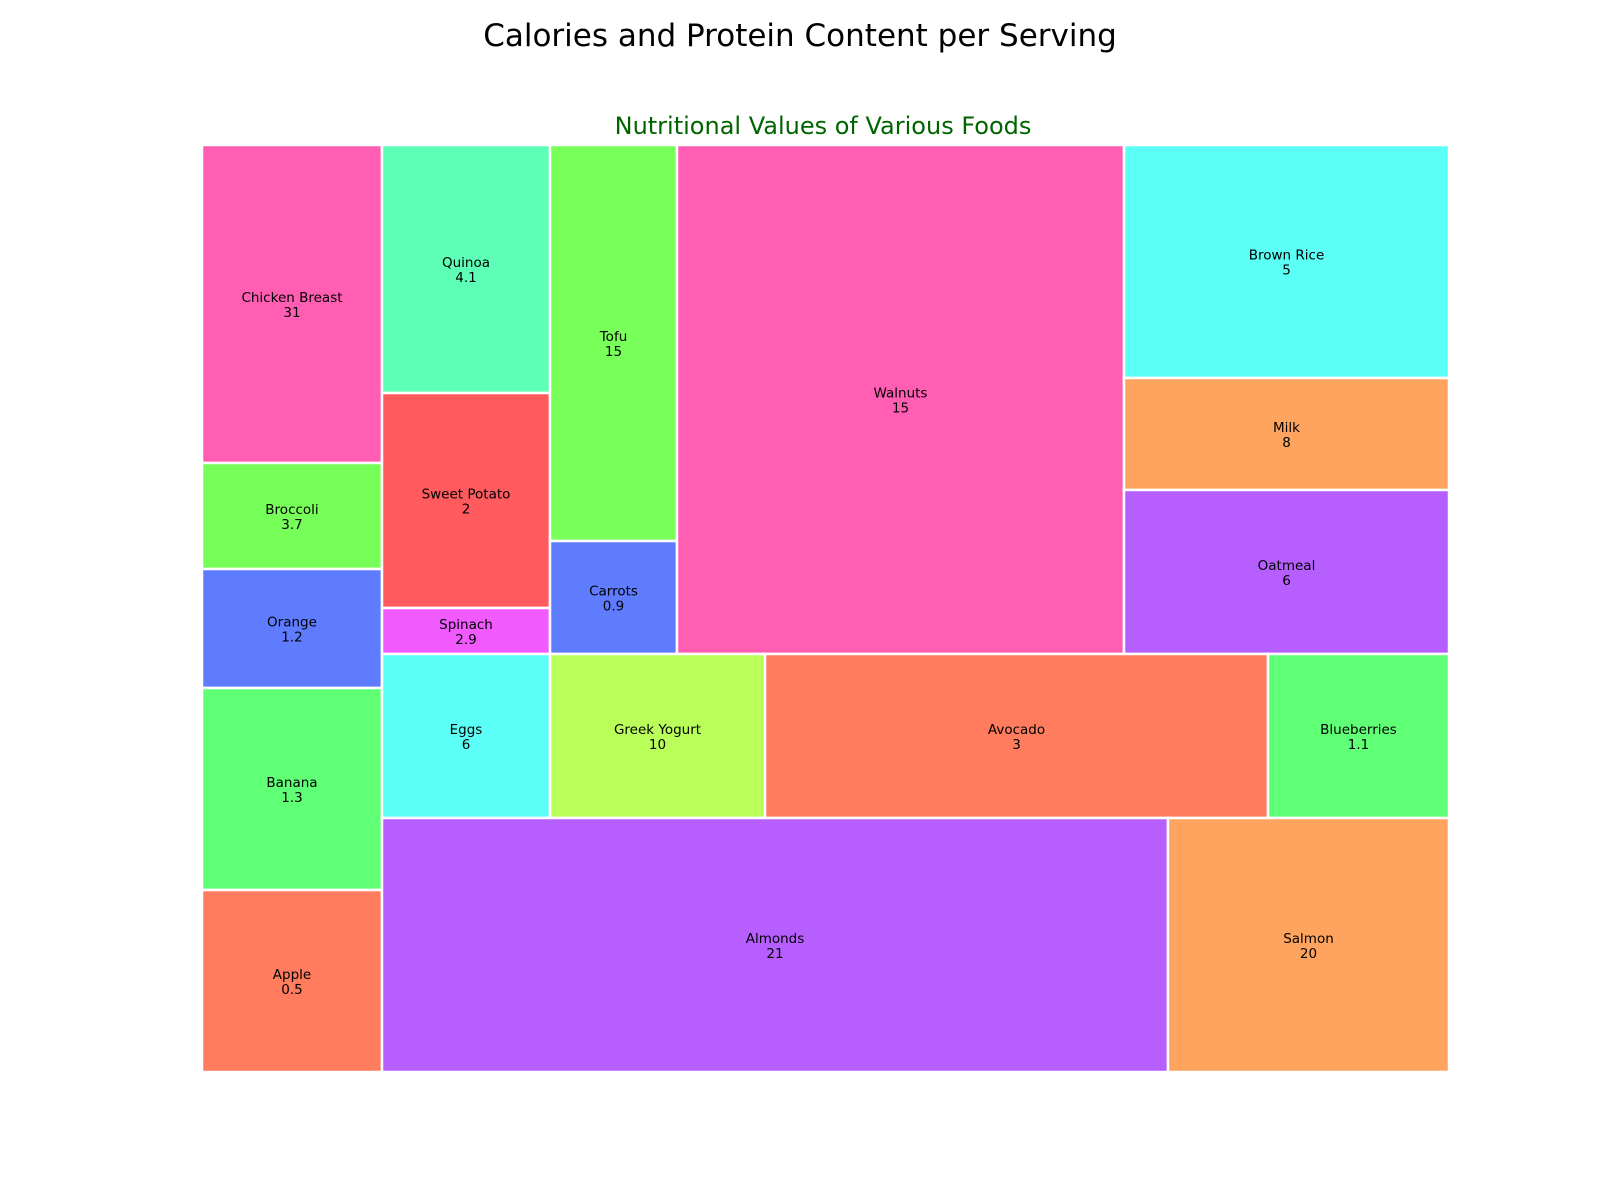 This screenshot has height=1200, width=1600. Describe the element at coordinates (466, 625) in the screenshot. I see `tile-label: Spinach` at that location.